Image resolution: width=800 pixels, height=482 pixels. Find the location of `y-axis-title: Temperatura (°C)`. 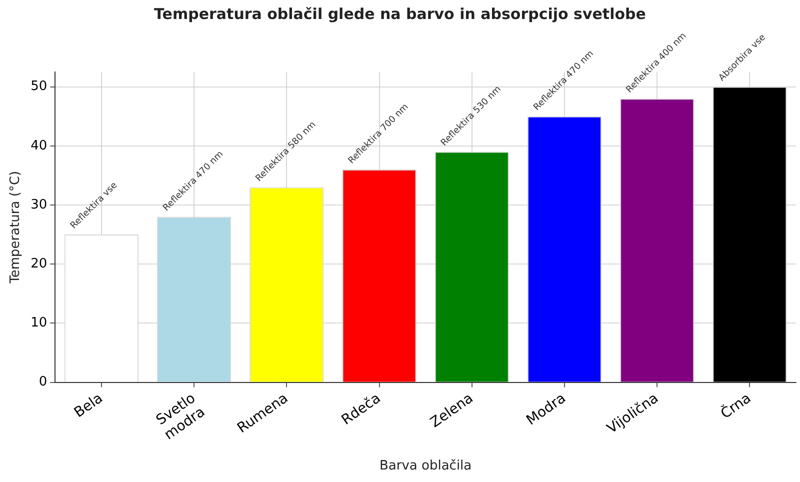

y-axis-title: Temperatura (°C) is located at coordinates (16, 227).